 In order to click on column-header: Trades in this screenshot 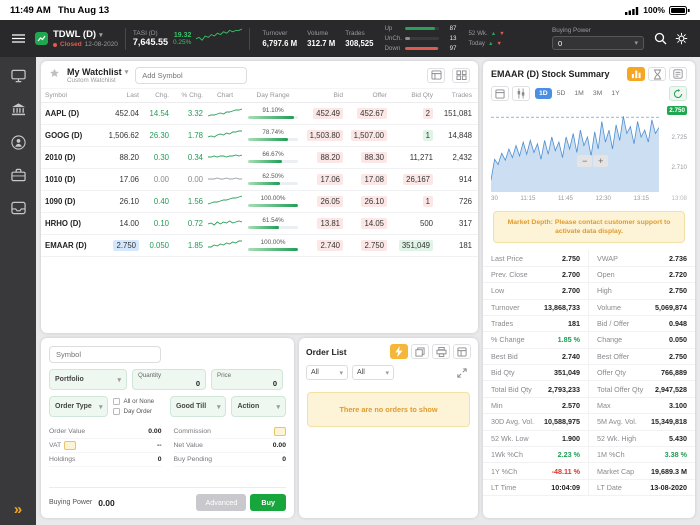, I will do `click(461, 95)`.